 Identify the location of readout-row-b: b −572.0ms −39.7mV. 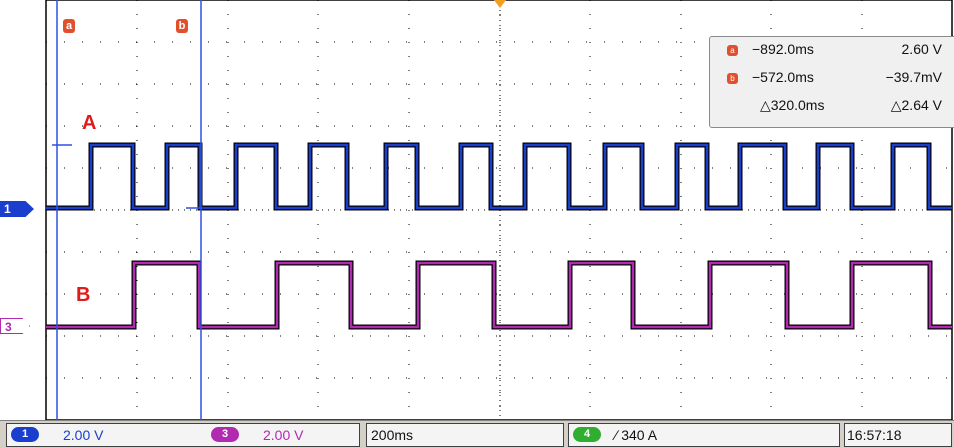
(832, 80).